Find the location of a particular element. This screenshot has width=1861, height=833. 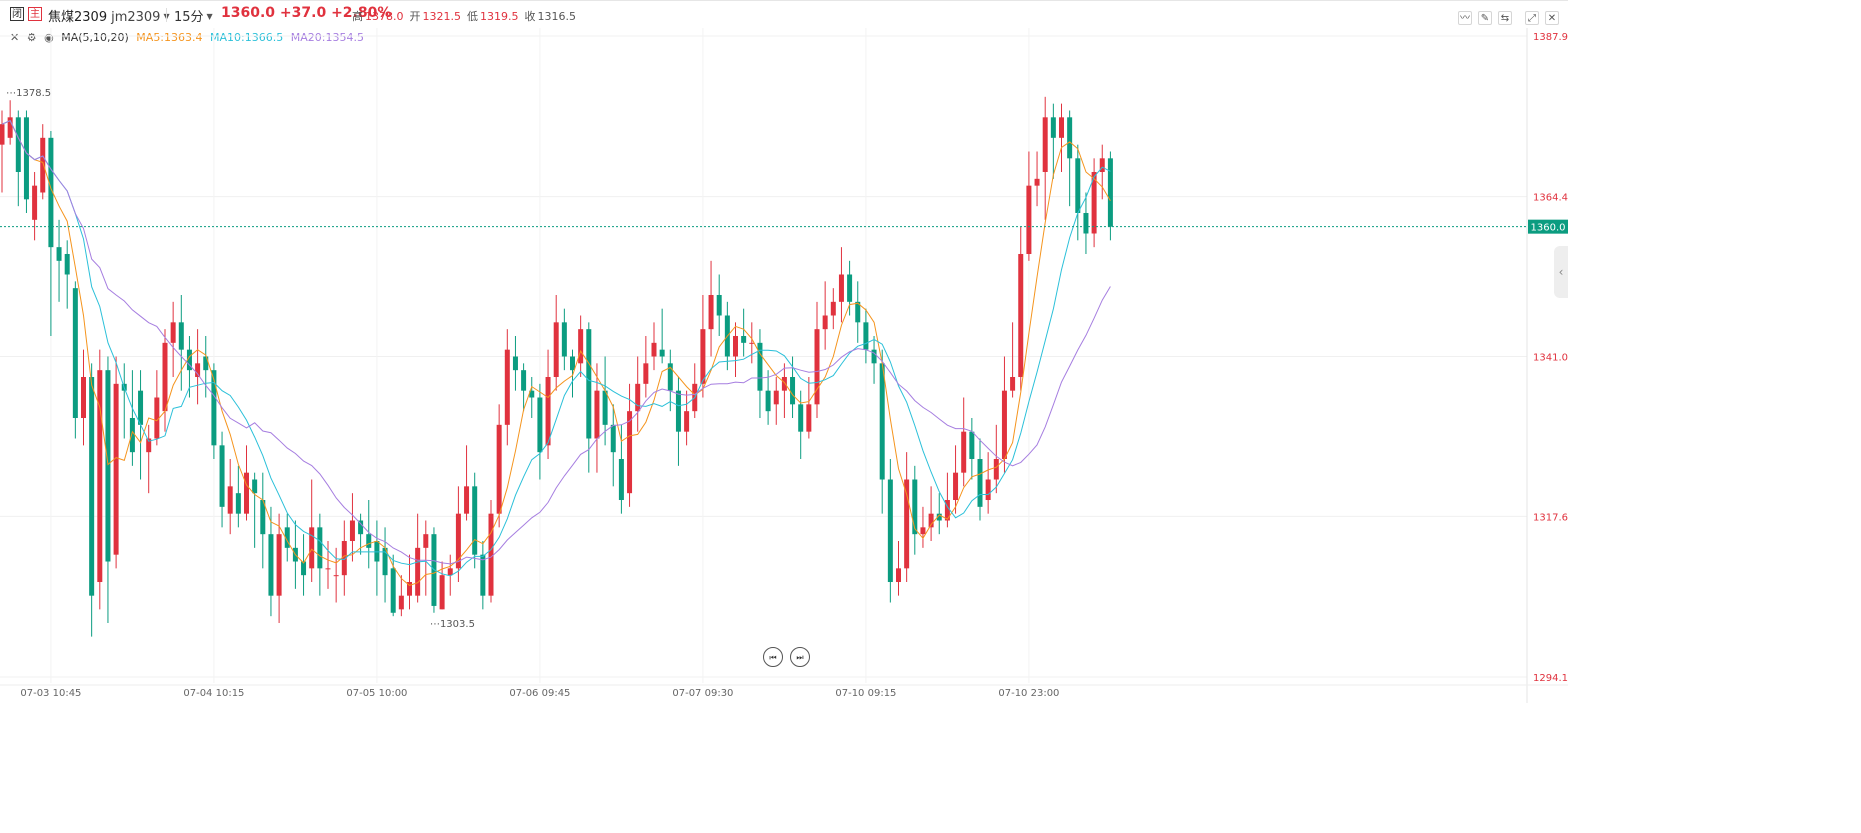

main-contract-badge: 主 is located at coordinates (35, 14).